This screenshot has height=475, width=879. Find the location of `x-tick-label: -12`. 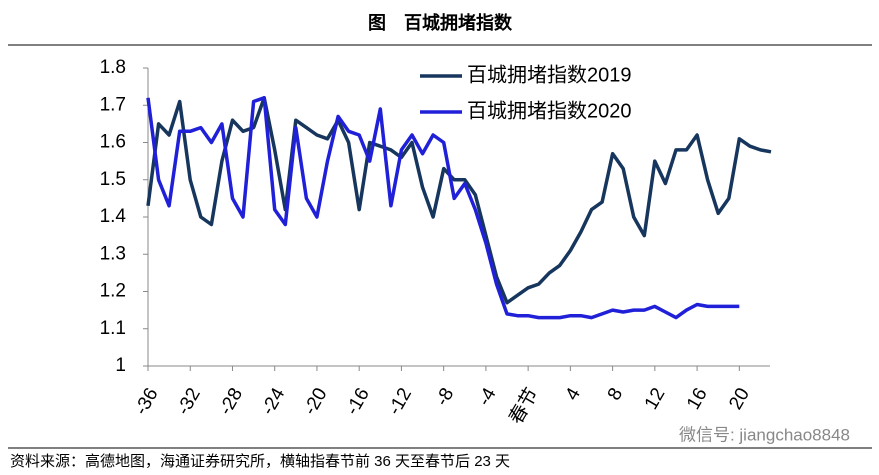

x-tick-label: -12 is located at coordinates (400, 402).